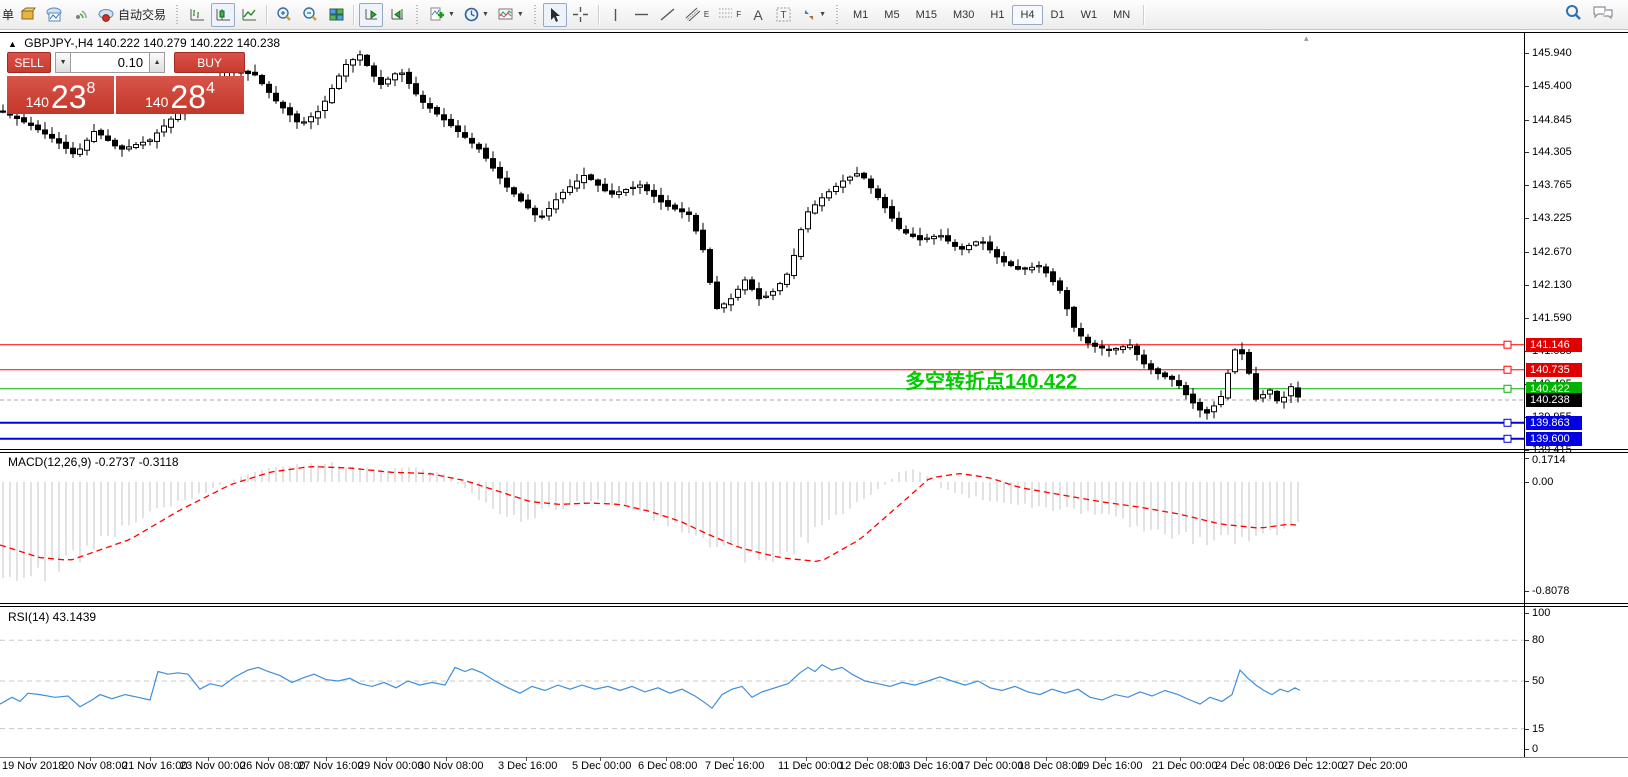  What do you see at coordinates (1538, 640) in the screenshot?
I see `rsi-axis-label: 80` at bounding box center [1538, 640].